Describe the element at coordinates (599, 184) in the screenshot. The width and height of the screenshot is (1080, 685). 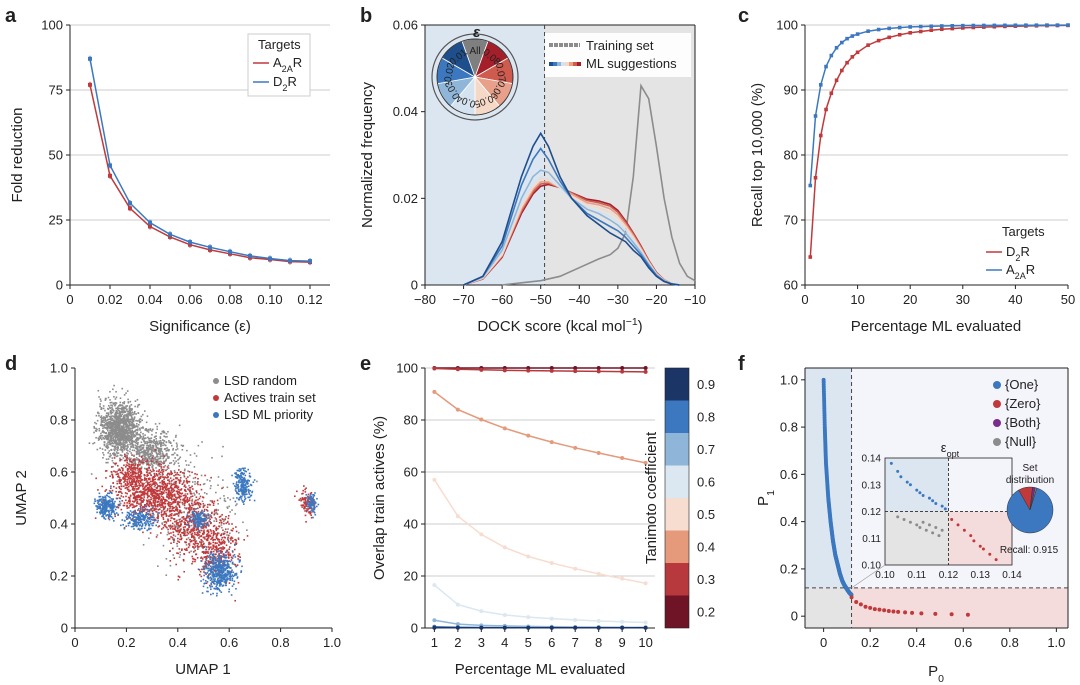
I see `training-set-curve` at that location.